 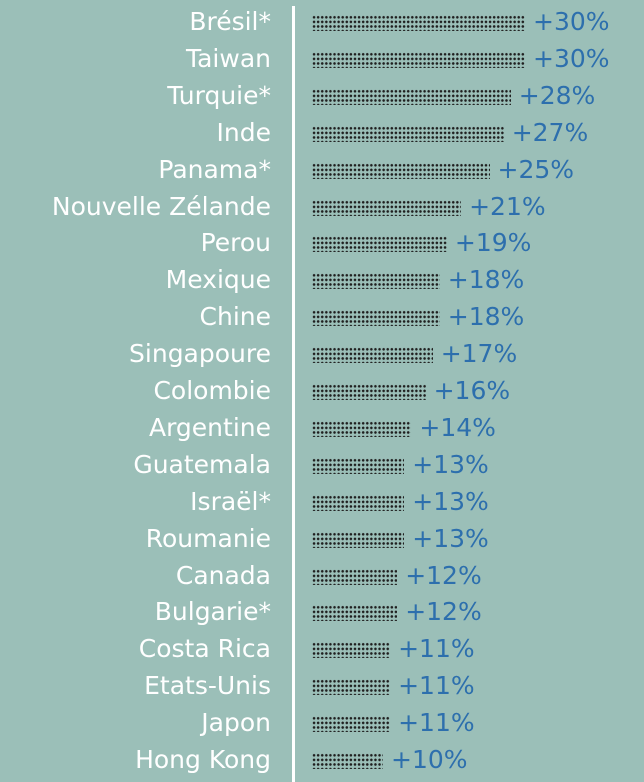 I want to click on value-label: +28%, so click(x=557, y=95).